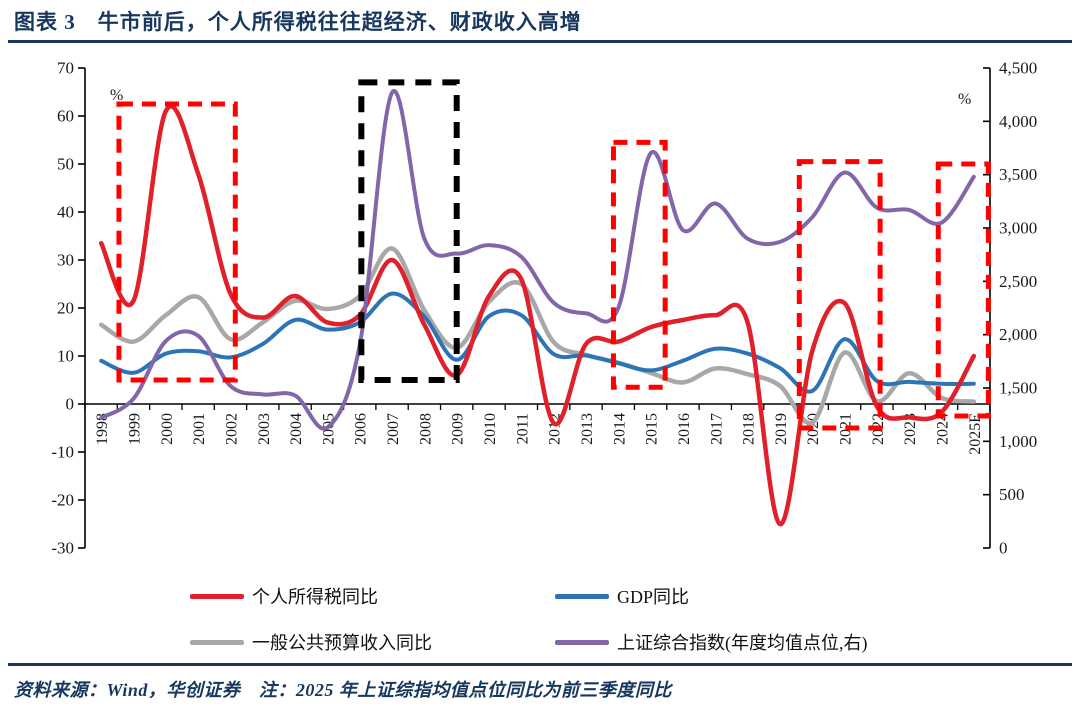 This screenshot has width=1080, height=715. What do you see at coordinates (1018, 121) in the screenshot?
I see `right-axis-tick-label: 4,000` at bounding box center [1018, 121].